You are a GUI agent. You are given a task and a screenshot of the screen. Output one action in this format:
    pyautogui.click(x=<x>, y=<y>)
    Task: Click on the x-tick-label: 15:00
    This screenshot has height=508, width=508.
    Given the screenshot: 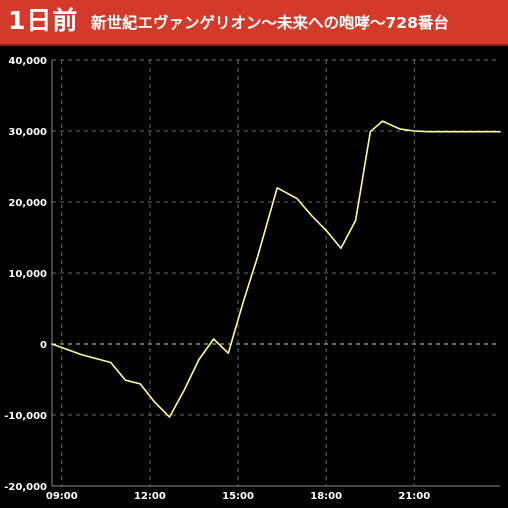 What is the action you would take?
    pyautogui.click(x=238, y=496)
    